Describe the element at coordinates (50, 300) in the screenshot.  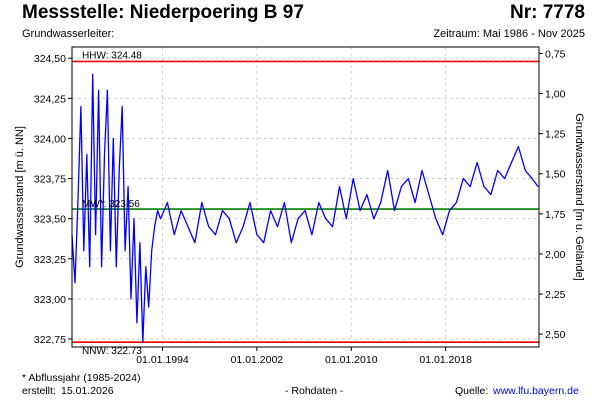
I see `y-tick-label-left: 323,00` at that location.